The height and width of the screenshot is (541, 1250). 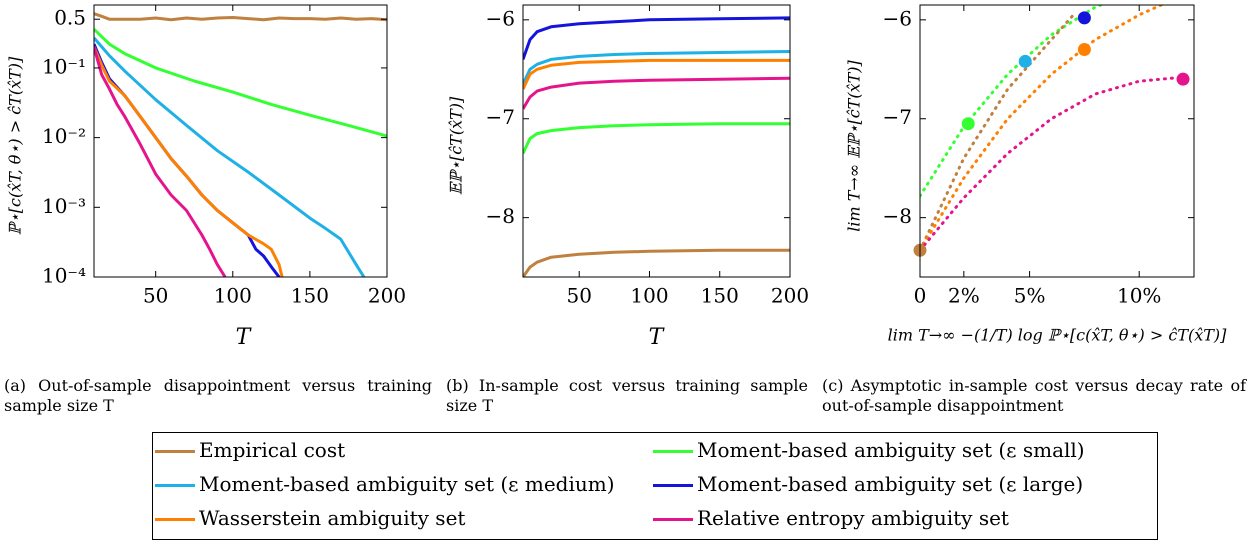 I want to click on legend-item-moment-medium: Moment-based ambiguity set (ε medium), so click(x=385, y=484).